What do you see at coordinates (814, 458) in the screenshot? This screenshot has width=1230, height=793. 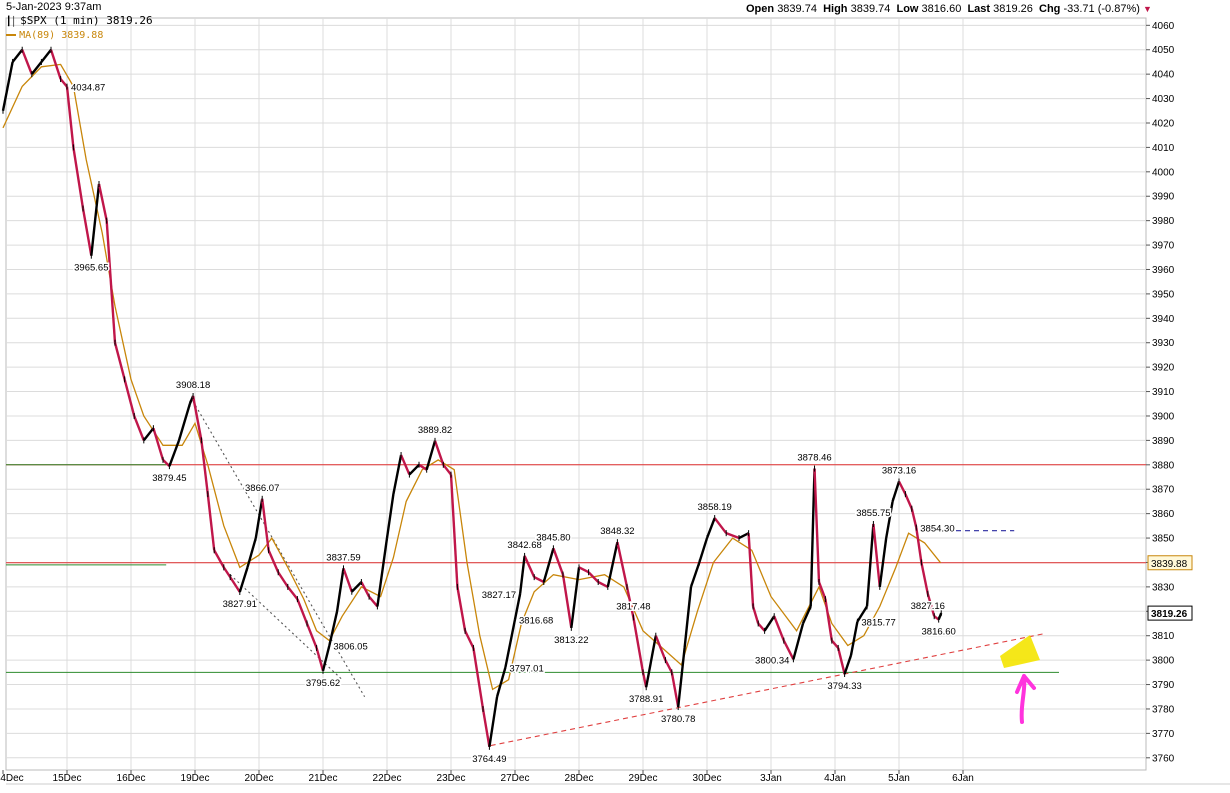 I see `price-label: 3878.46` at bounding box center [814, 458].